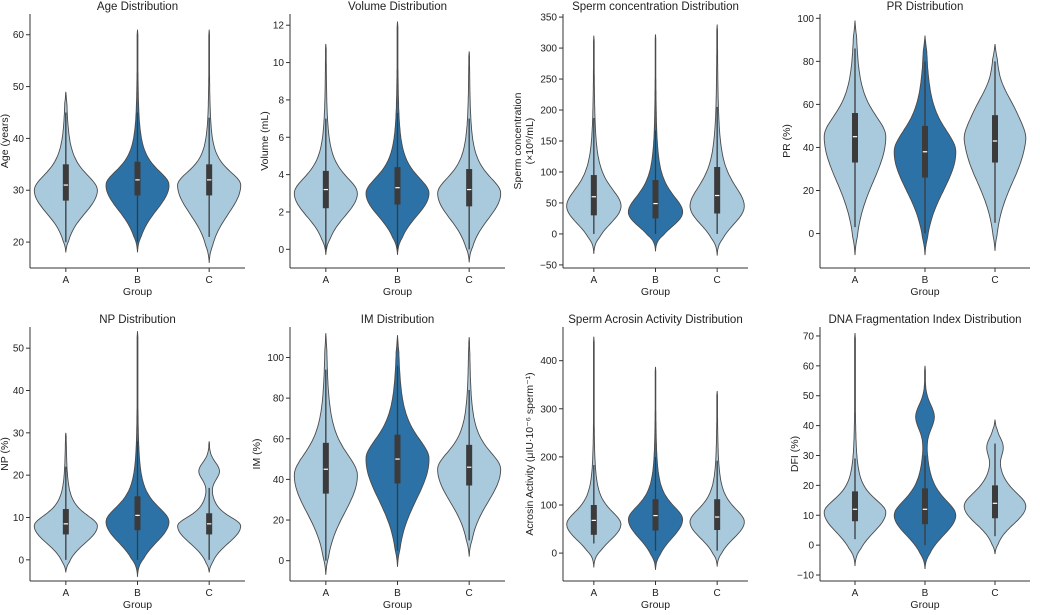  I want to click on chart-title: IM Distribution, so click(398, 320).